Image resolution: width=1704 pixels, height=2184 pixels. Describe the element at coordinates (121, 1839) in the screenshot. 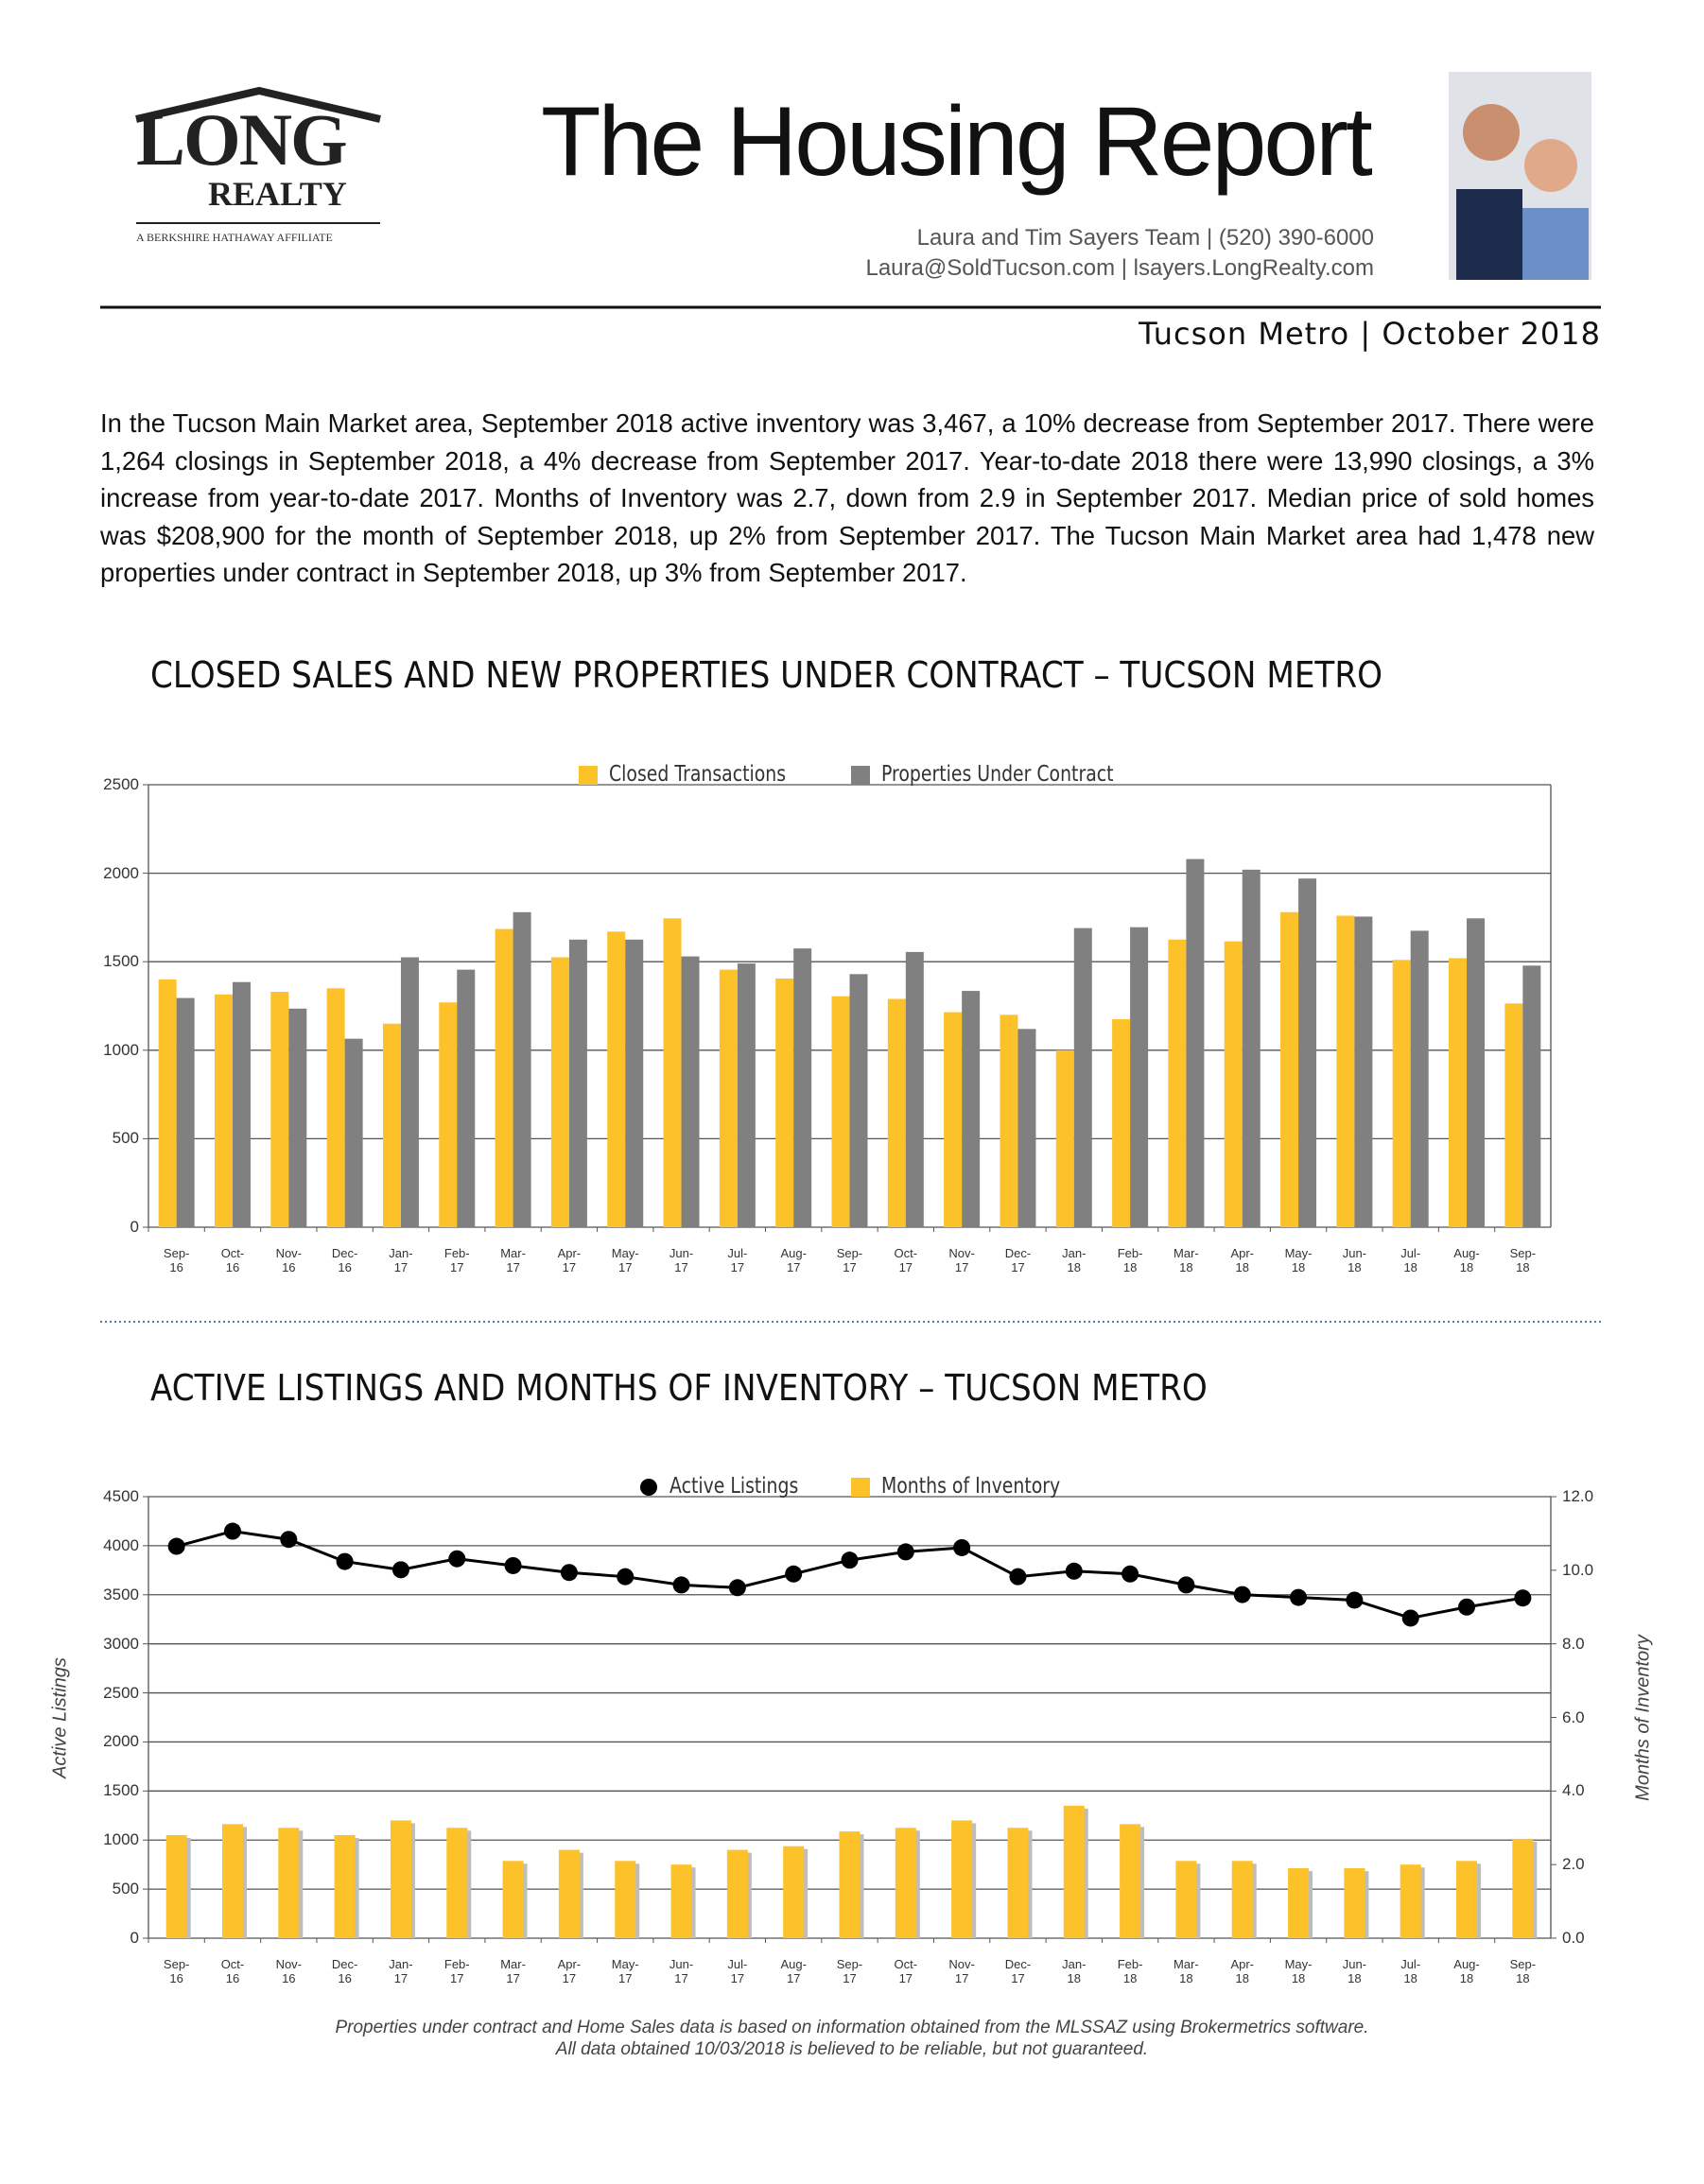

I see `y-tick-label: 1000` at that location.